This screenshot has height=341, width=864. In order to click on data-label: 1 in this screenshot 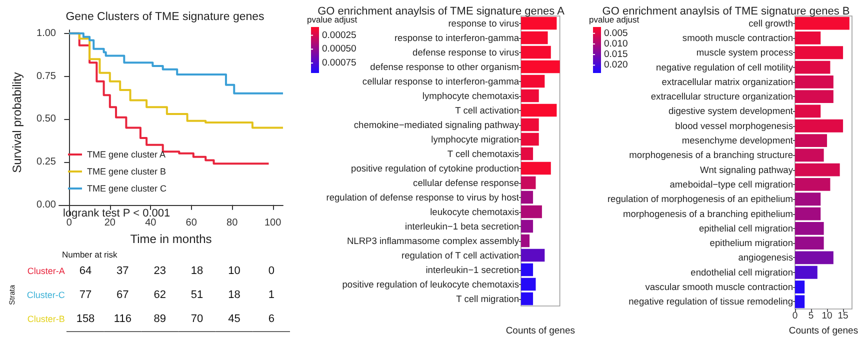, I will do `click(271, 295)`.